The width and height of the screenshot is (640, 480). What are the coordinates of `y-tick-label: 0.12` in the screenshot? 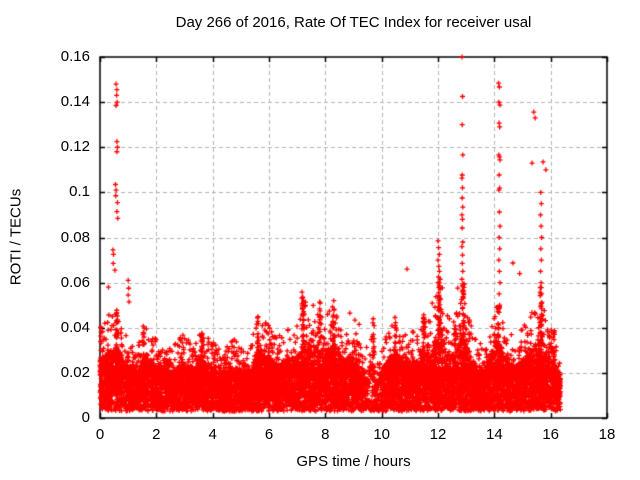 It's located at (75, 147).